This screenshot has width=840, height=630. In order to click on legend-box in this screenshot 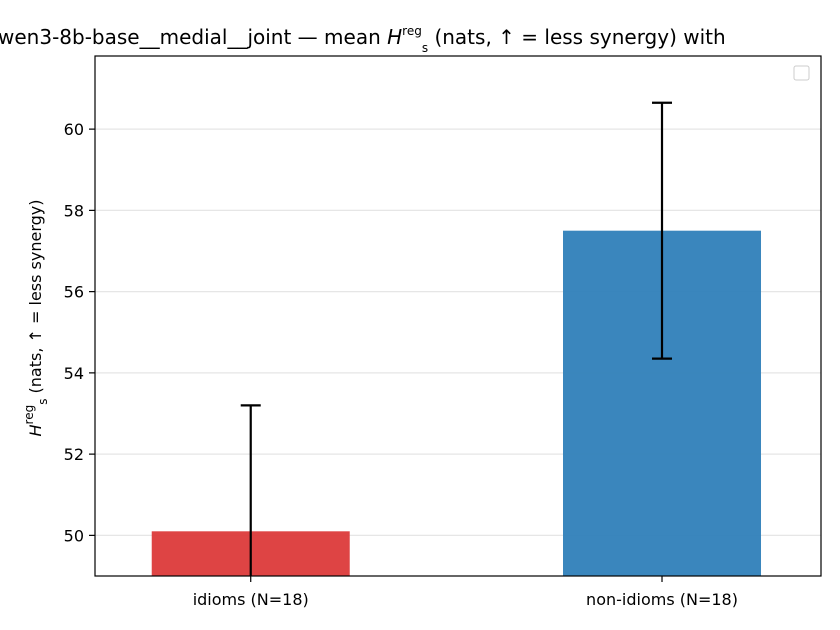, I will do `click(801, 73)`.